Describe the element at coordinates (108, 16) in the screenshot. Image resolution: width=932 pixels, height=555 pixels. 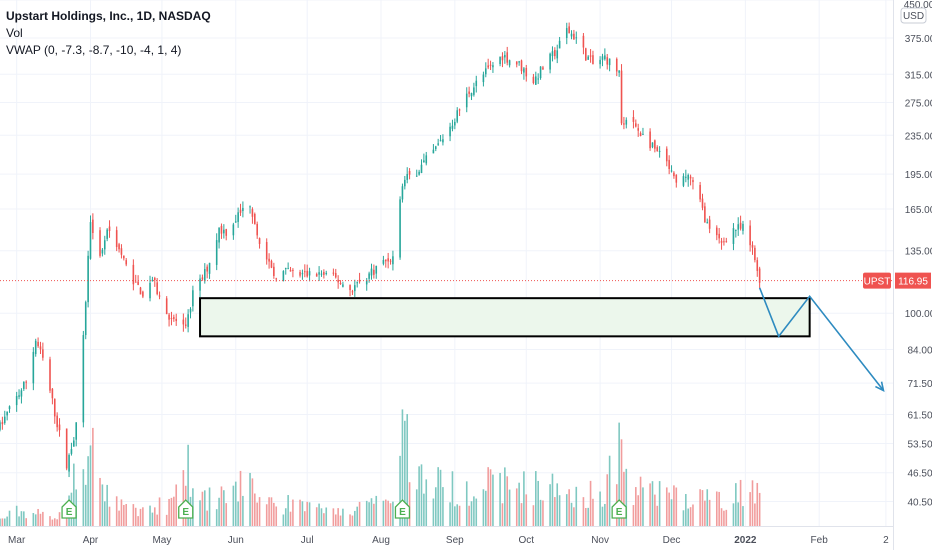
I see `symbol-title: Upstart Holdings, Inc., 1D, NASDAQ` at that location.